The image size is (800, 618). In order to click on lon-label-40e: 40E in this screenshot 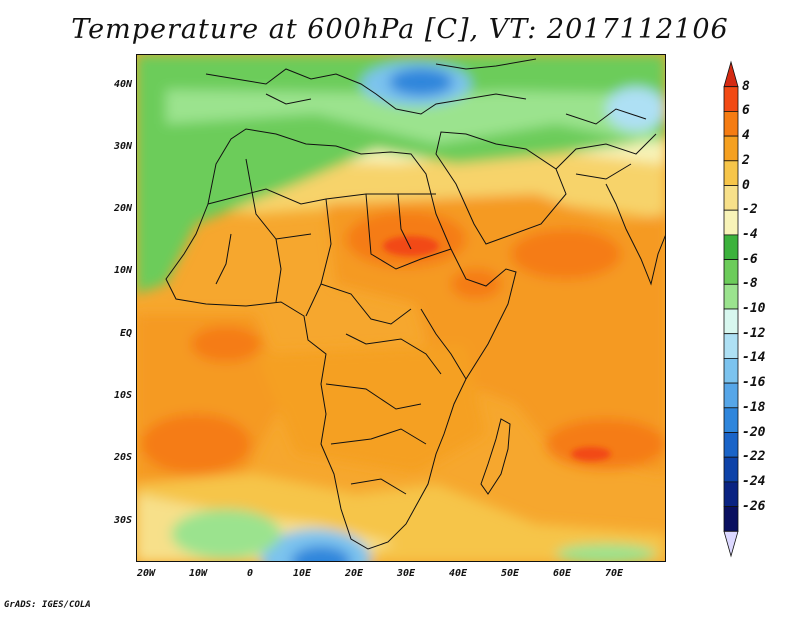, I will do `click(458, 573)`.